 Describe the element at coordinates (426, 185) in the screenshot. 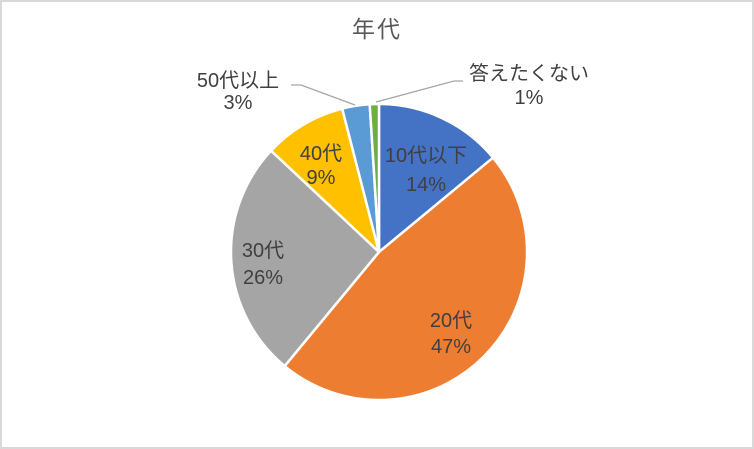

I see `slice-label-percent-0: 14%` at that location.